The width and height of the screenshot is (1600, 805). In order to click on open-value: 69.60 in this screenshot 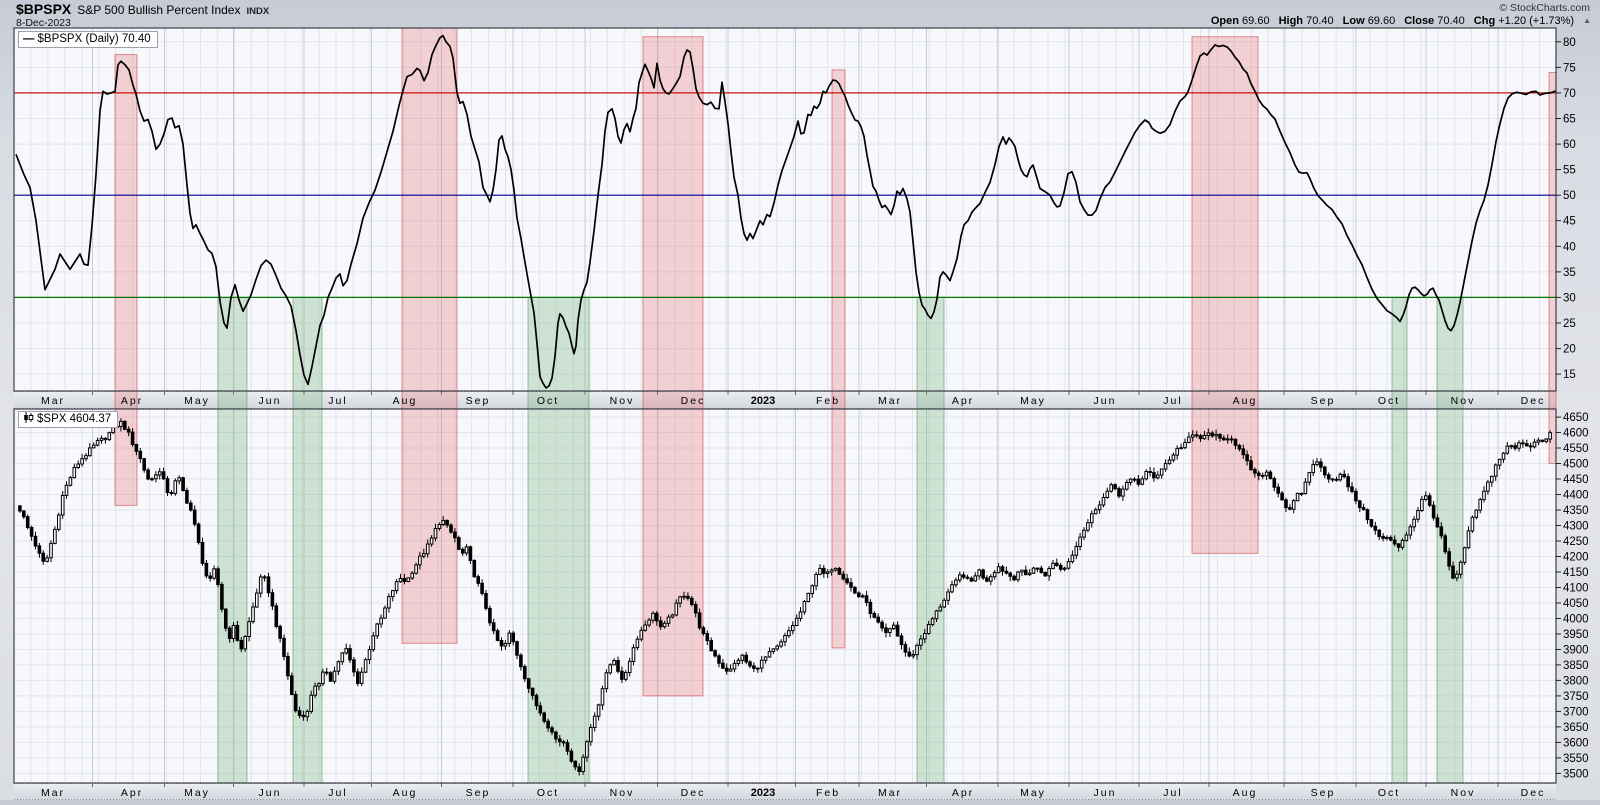, I will do `click(1256, 21)`.